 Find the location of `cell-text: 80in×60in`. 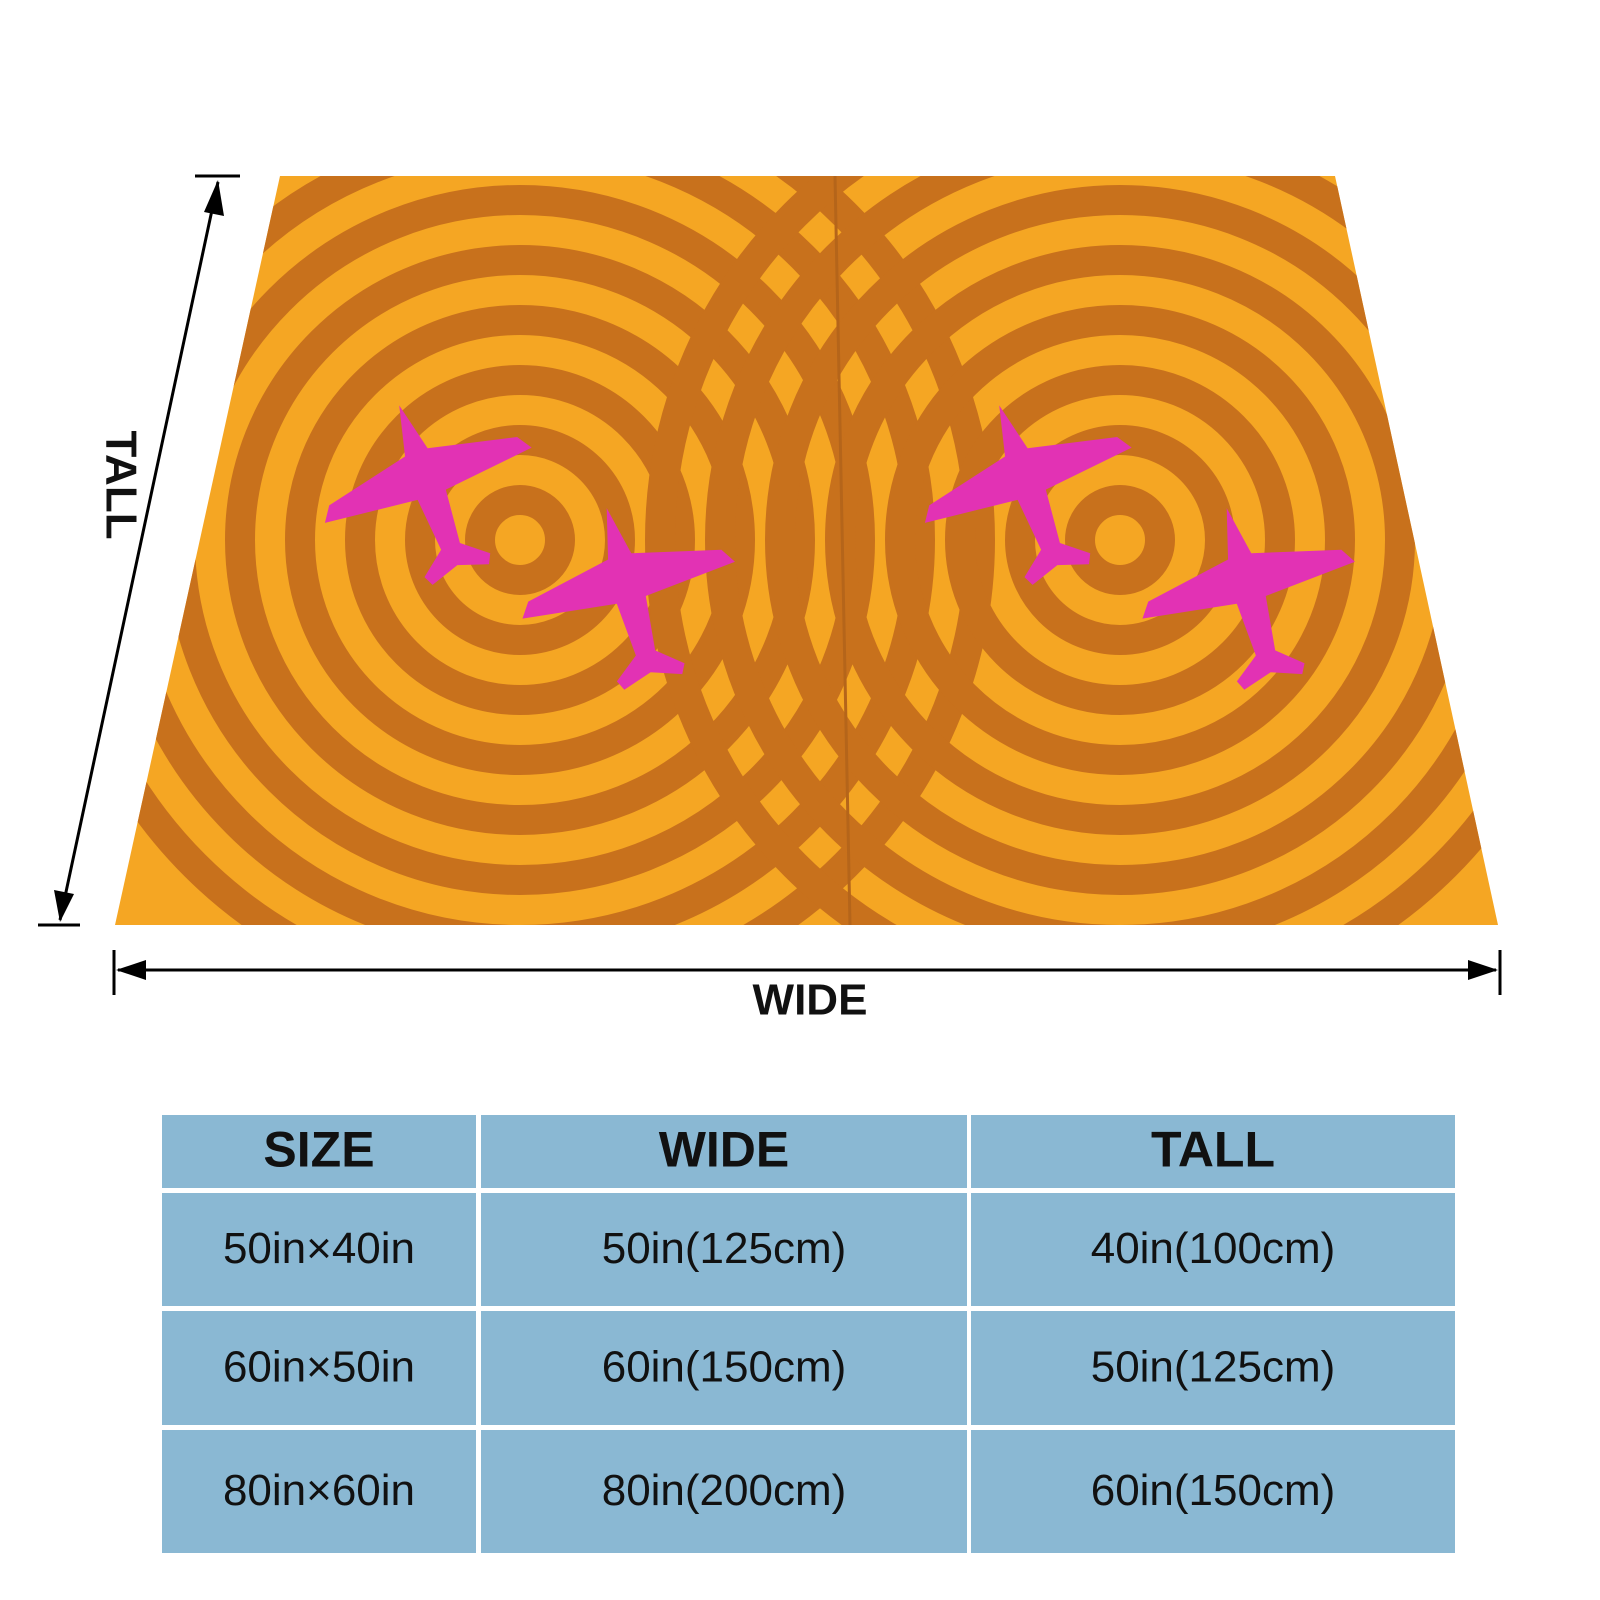

cell-text: 80in×60in is located at coordinates (319, 1490).